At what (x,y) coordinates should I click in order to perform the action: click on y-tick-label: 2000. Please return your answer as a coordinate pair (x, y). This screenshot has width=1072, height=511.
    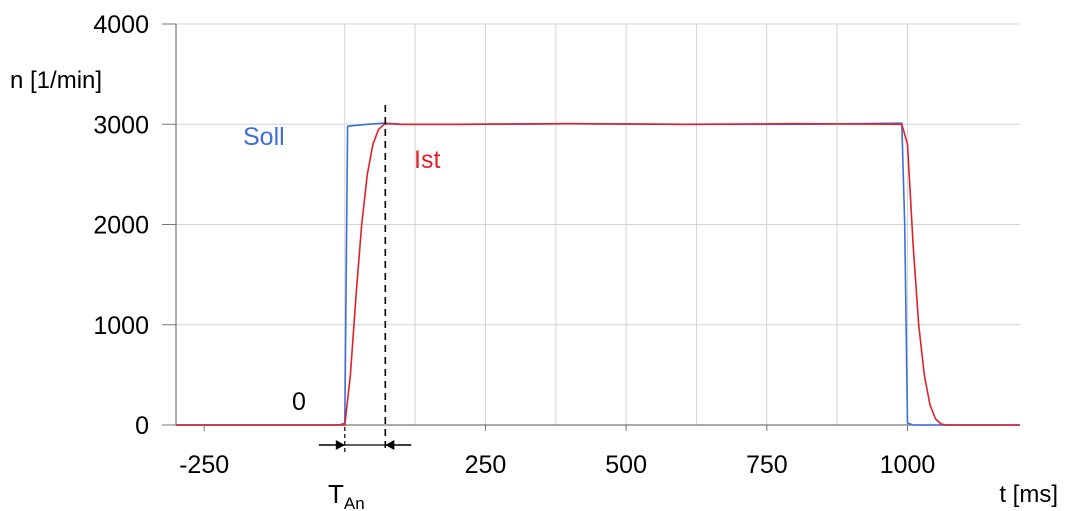
    Looking at the image, I should click on (121, 226).